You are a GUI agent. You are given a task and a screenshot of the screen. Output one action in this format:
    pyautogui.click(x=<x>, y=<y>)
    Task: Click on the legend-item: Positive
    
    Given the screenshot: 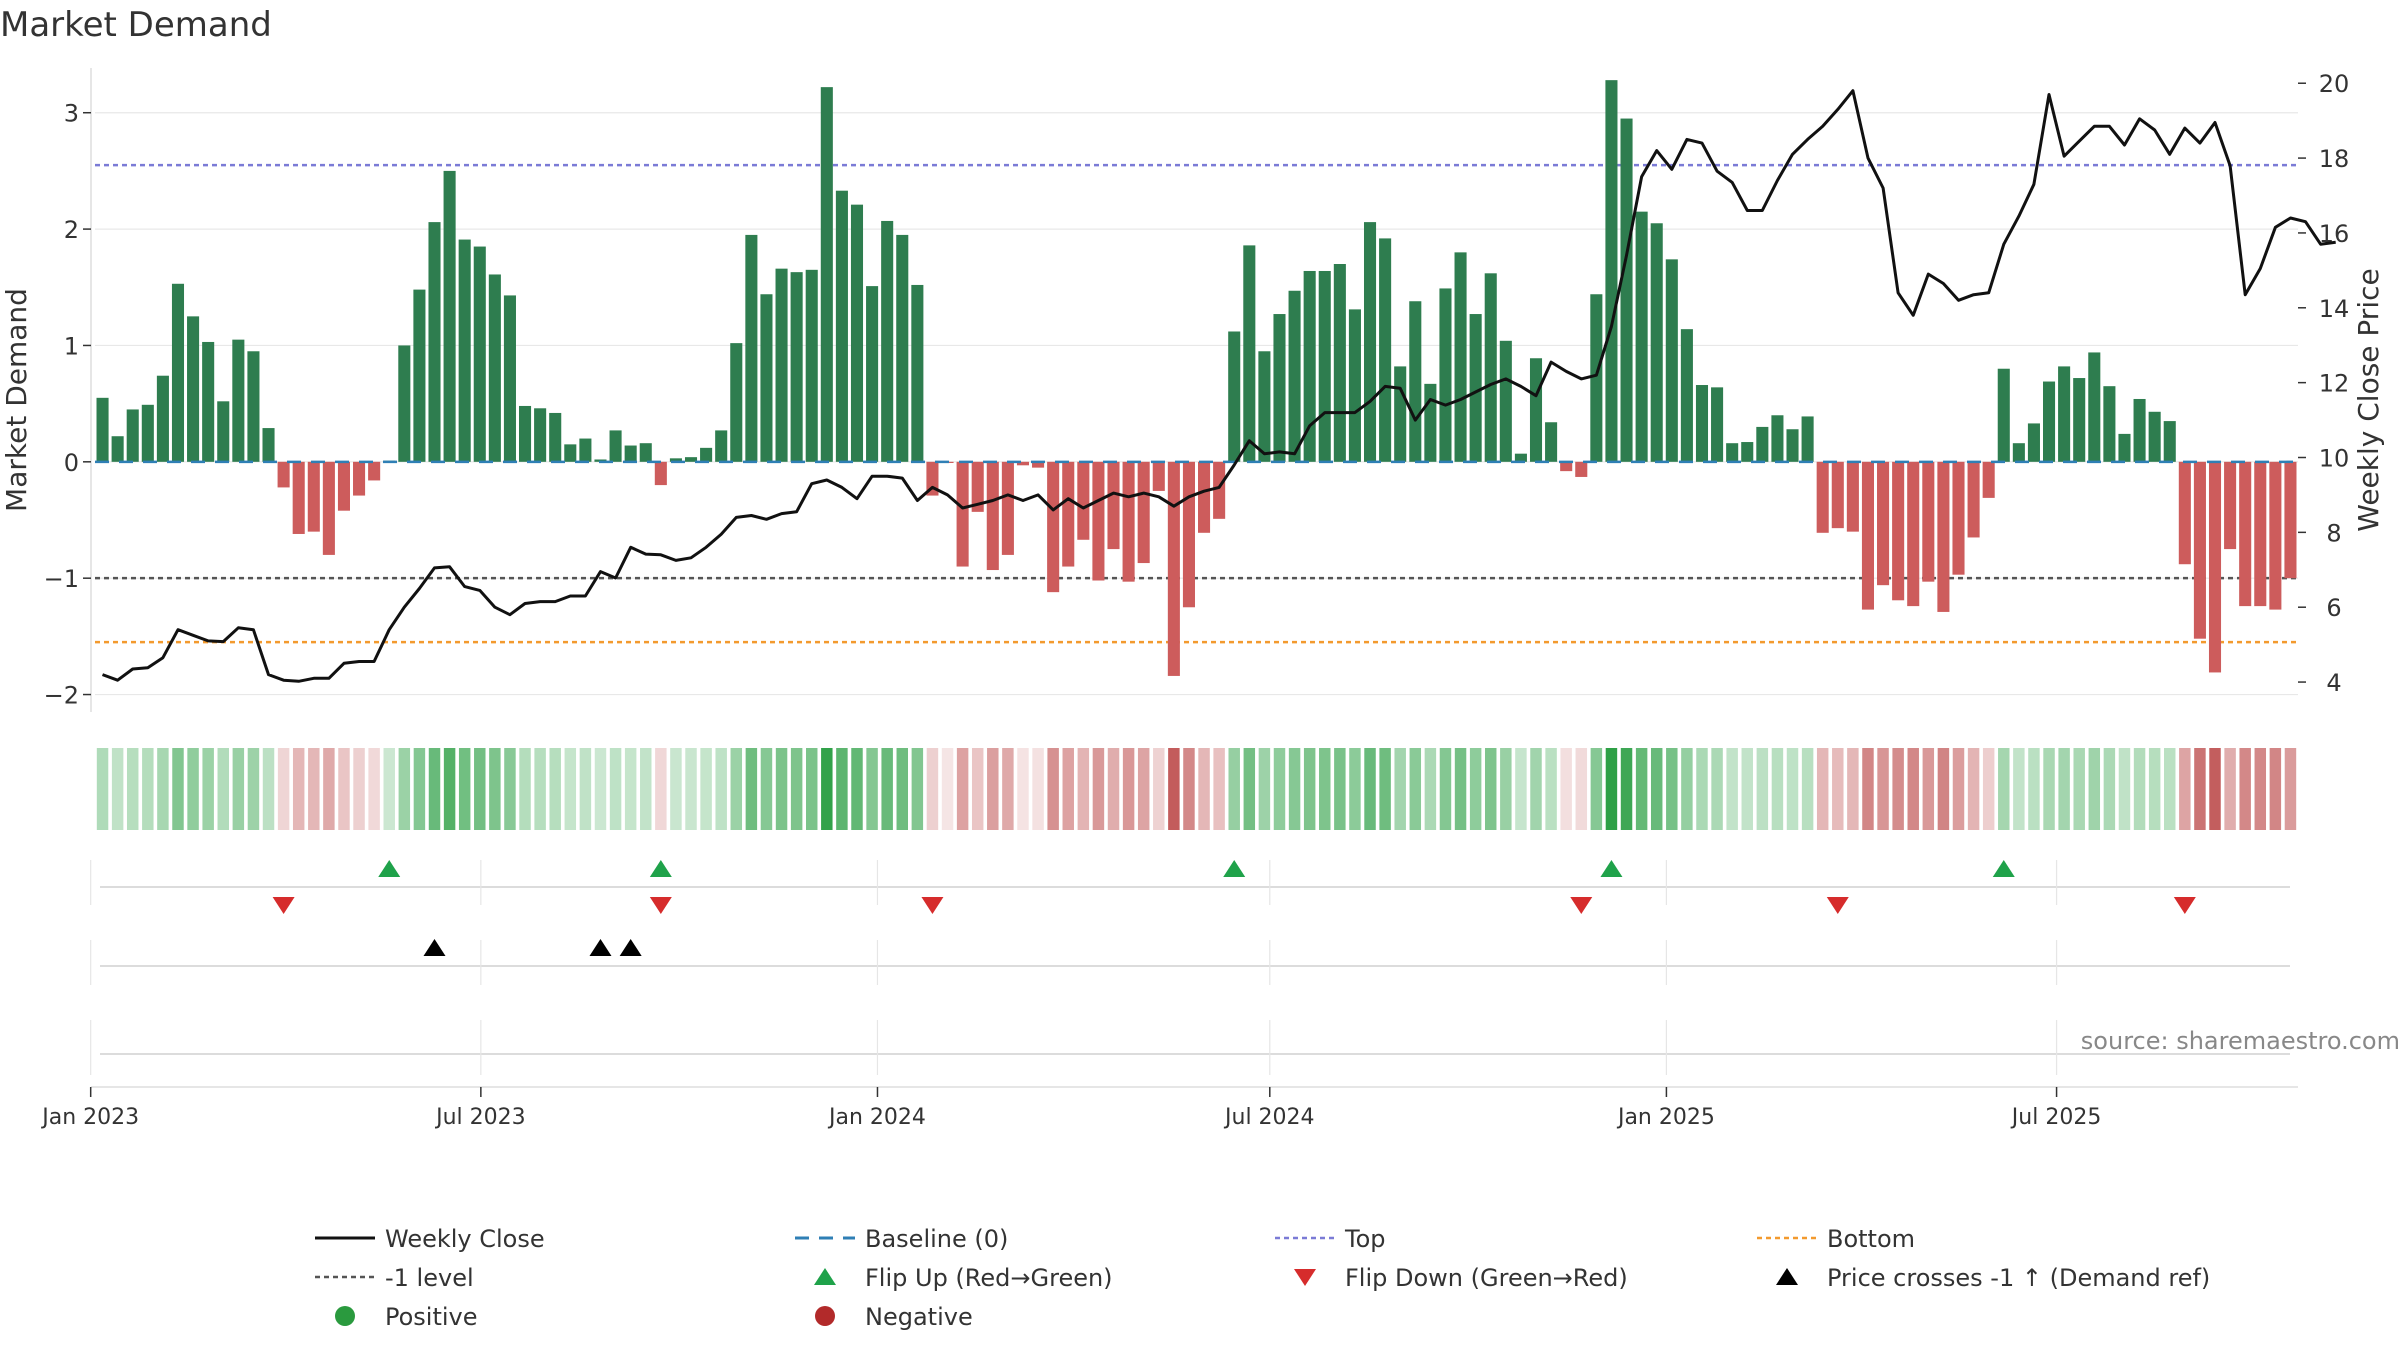 What is the action you would take?
    pyautogui.click(x=406, y=1317)
    